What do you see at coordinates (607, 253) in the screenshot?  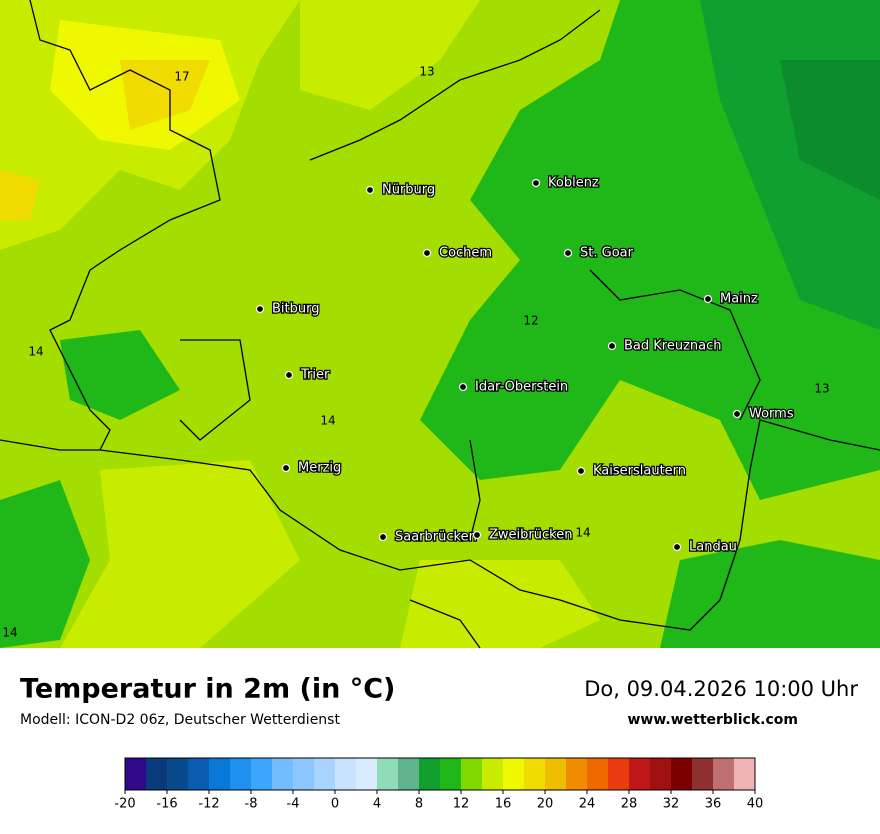 I see `city-label: St. Goar` at bounding box center [607, 253].